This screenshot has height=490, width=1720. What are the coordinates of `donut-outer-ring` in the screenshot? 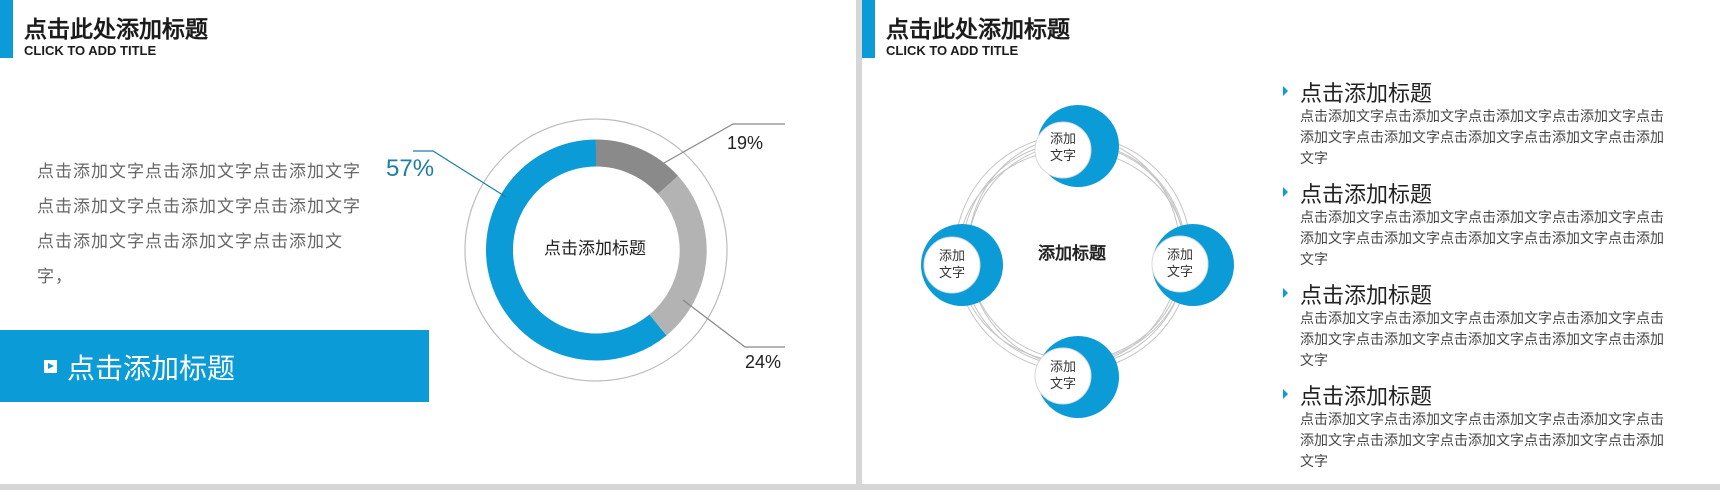 It's located at (596, 250).